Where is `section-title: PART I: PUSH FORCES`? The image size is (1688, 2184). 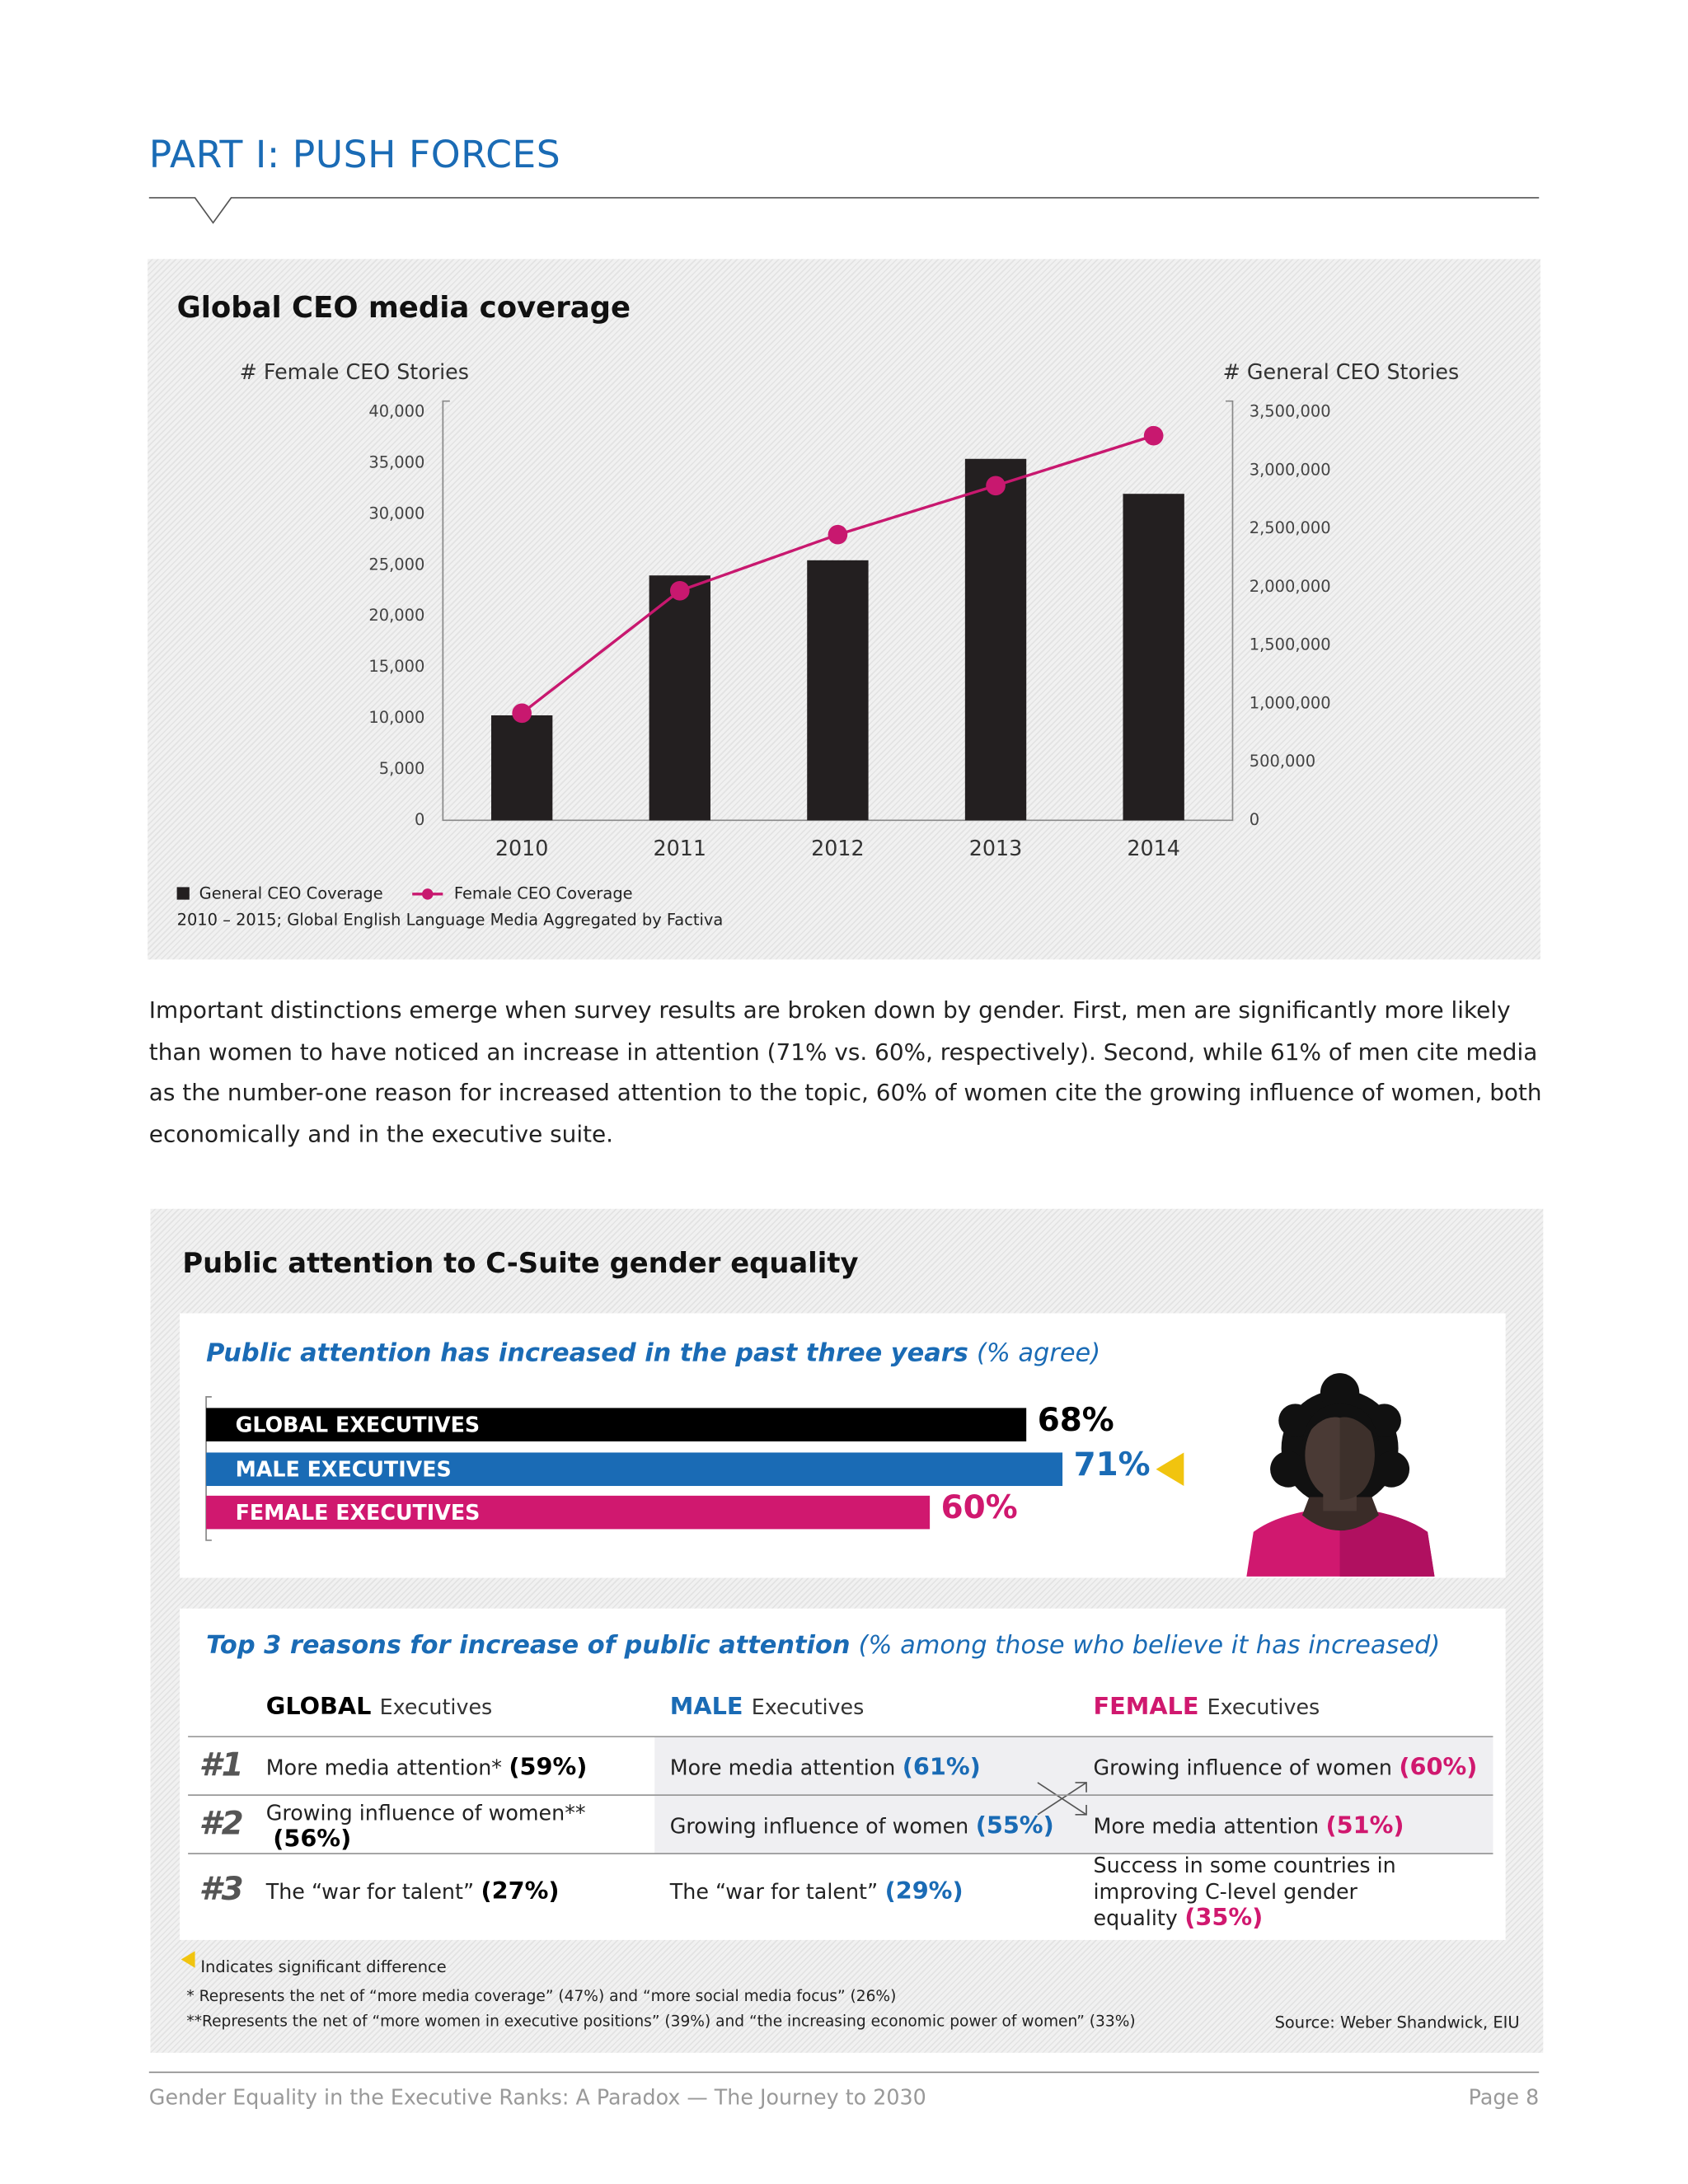
section-title: PART I: PUSH FORCES is located at coordinates (354, 155).